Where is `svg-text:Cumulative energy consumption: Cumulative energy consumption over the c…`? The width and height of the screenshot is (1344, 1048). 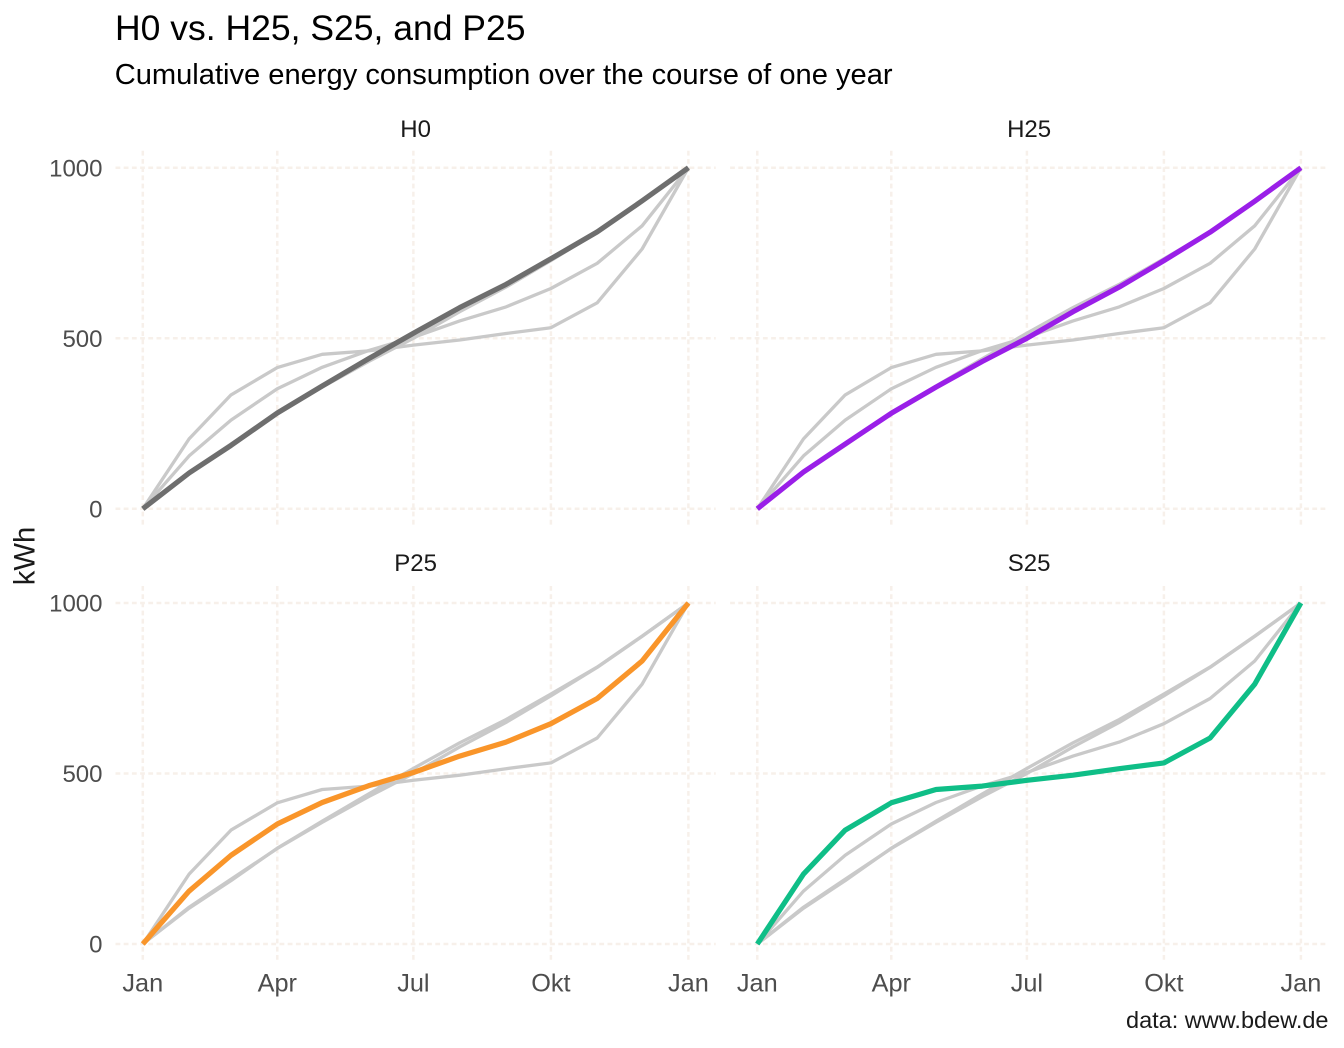 svg-text:Cumulative energy consumption: Cumulative energy consumption over the c… is located at coordinates (504, 75).